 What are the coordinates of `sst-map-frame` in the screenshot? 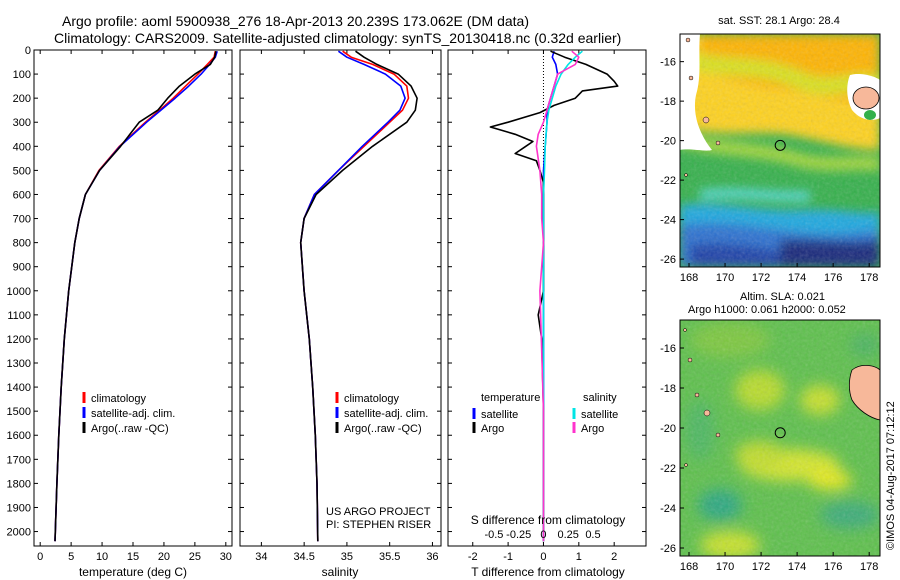 It's located at (780, 150).